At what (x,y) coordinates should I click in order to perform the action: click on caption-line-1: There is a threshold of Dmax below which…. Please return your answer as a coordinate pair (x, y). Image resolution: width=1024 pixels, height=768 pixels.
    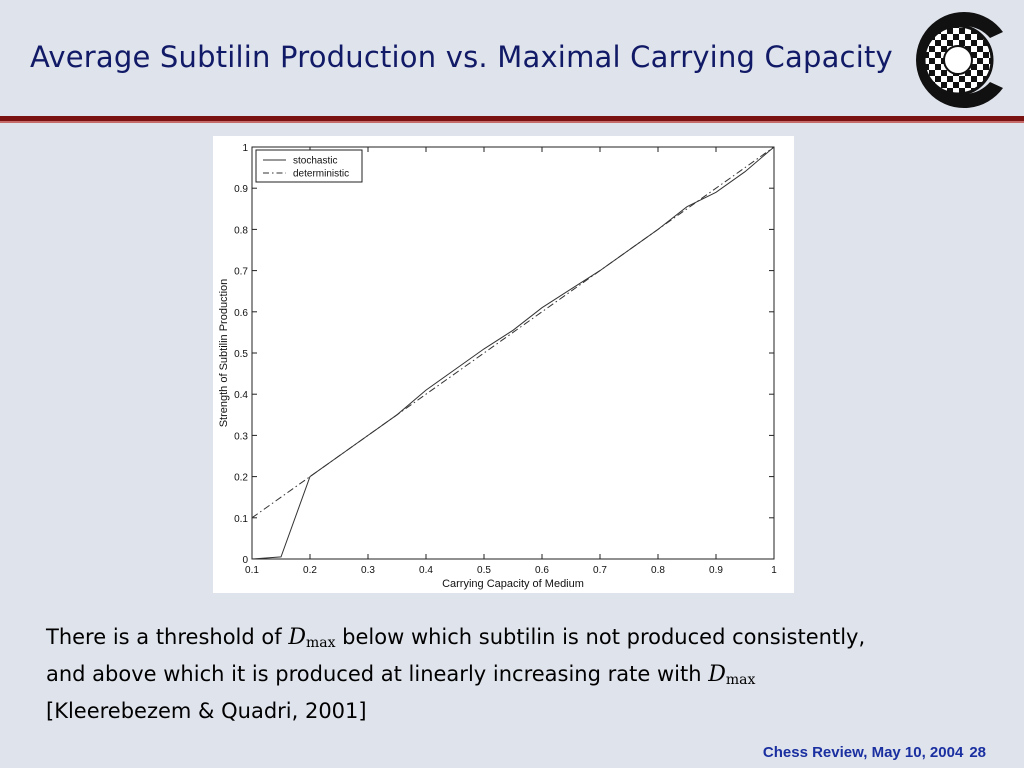
    Looking at the image, I should click on (526, 640).